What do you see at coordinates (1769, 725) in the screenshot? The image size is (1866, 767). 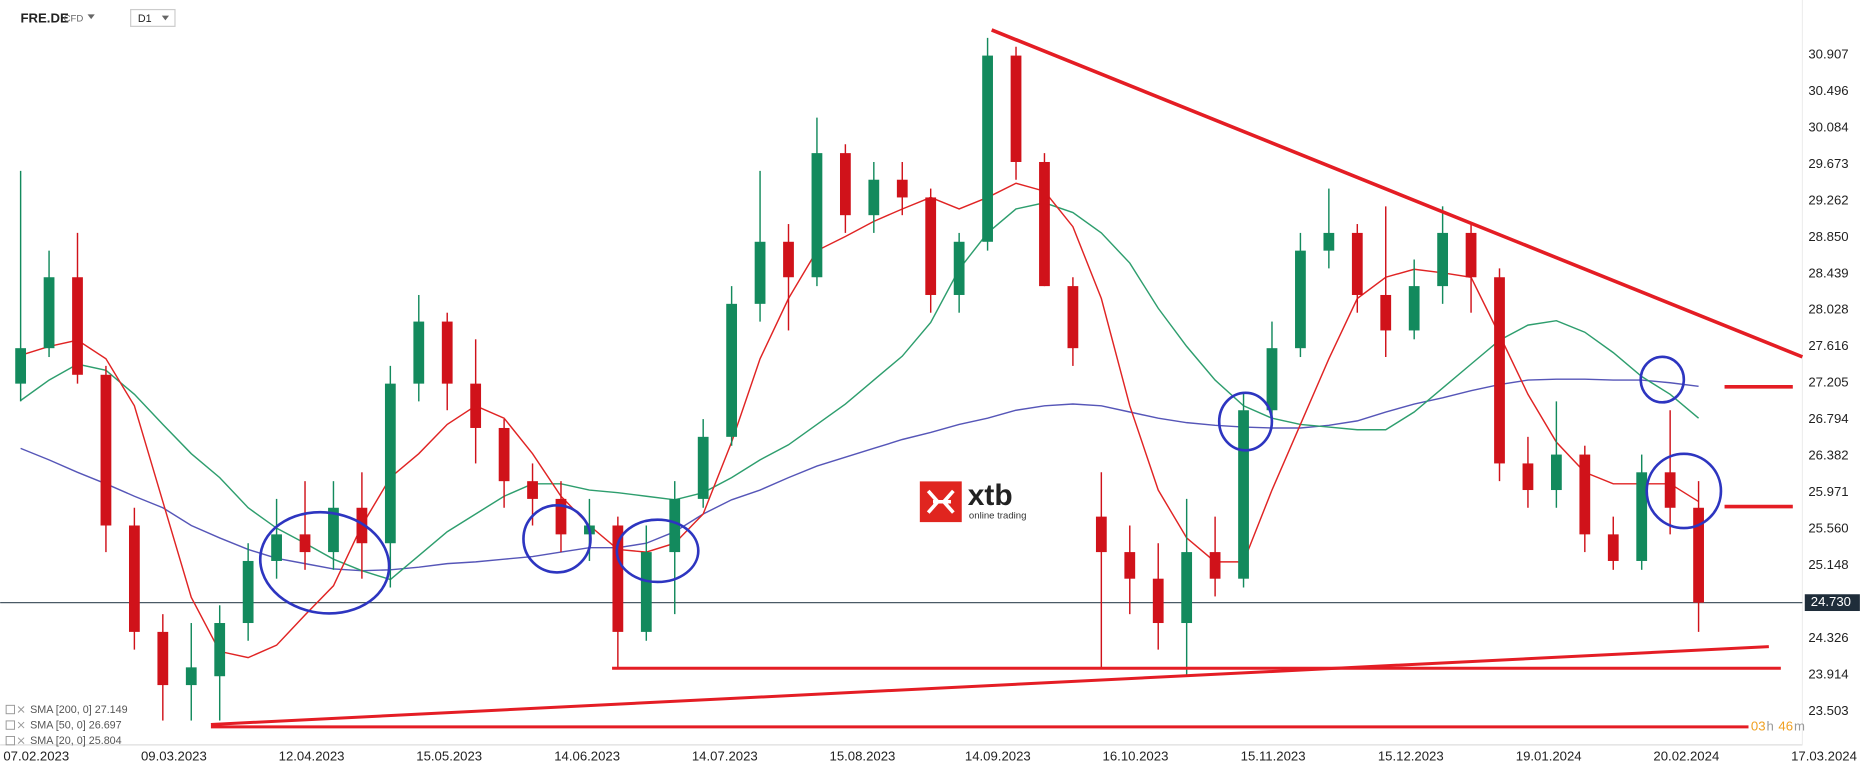 I see `timer-h: h` at bounding box center [1769, 725].